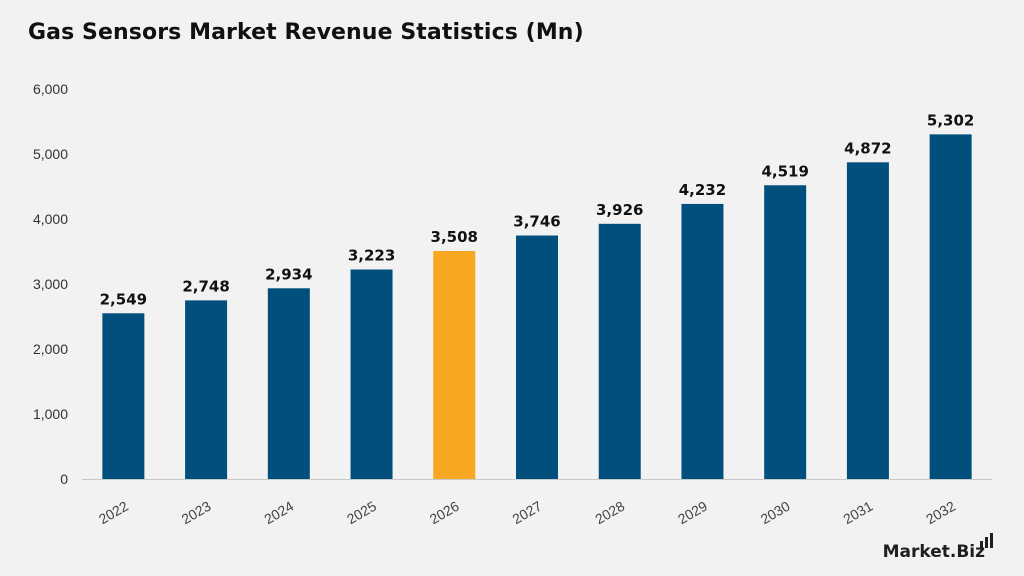 This screenshot has height=576, width=1024. I want to click on bar-value-label: 5,302, so click(950, 120).